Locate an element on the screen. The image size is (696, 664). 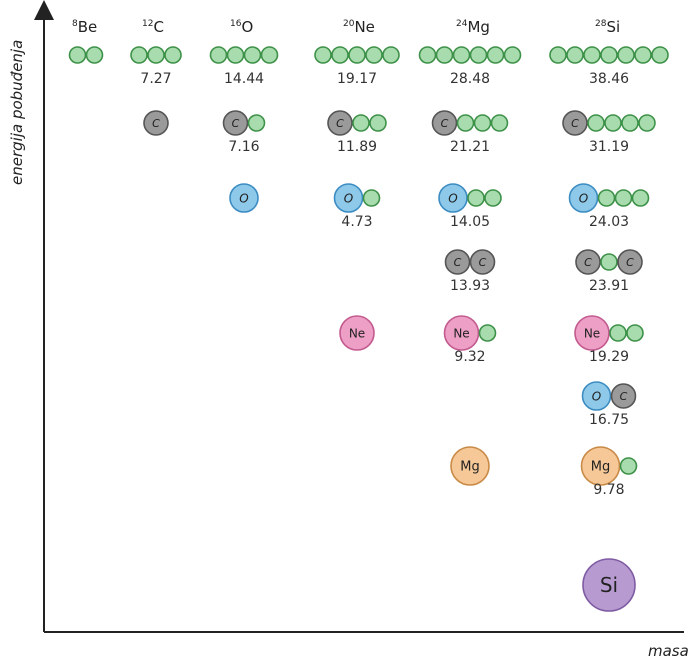
threshold-energy: 23.91 is located at coordinates (609, 286).